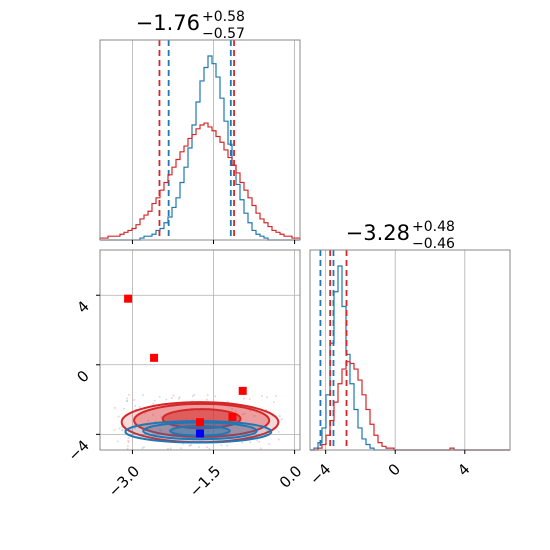 The width and height of the screenshot is (550, 550). What do you see at coordinates (433, 244) in the screenshot?
I see `title-lower-error: −0.46` at bounding box center [433, 244].